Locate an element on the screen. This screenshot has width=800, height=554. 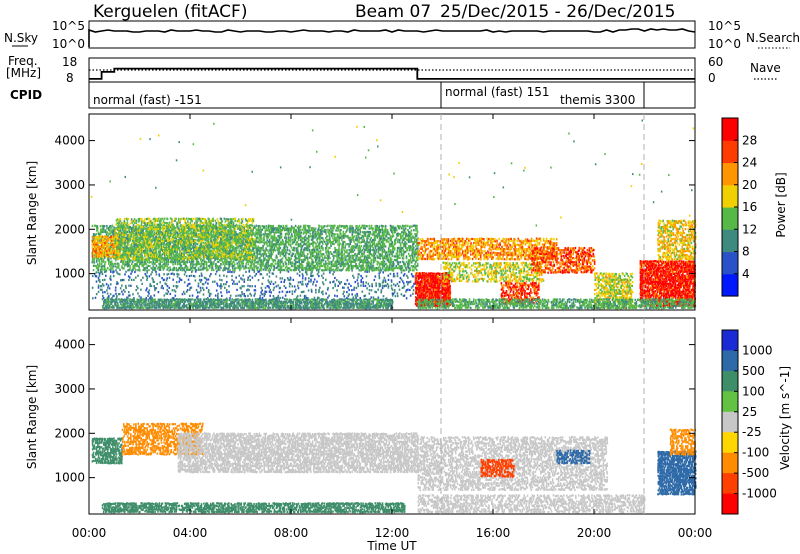
nave-tick-bottom: 0 is located at coordinates (712, 78).